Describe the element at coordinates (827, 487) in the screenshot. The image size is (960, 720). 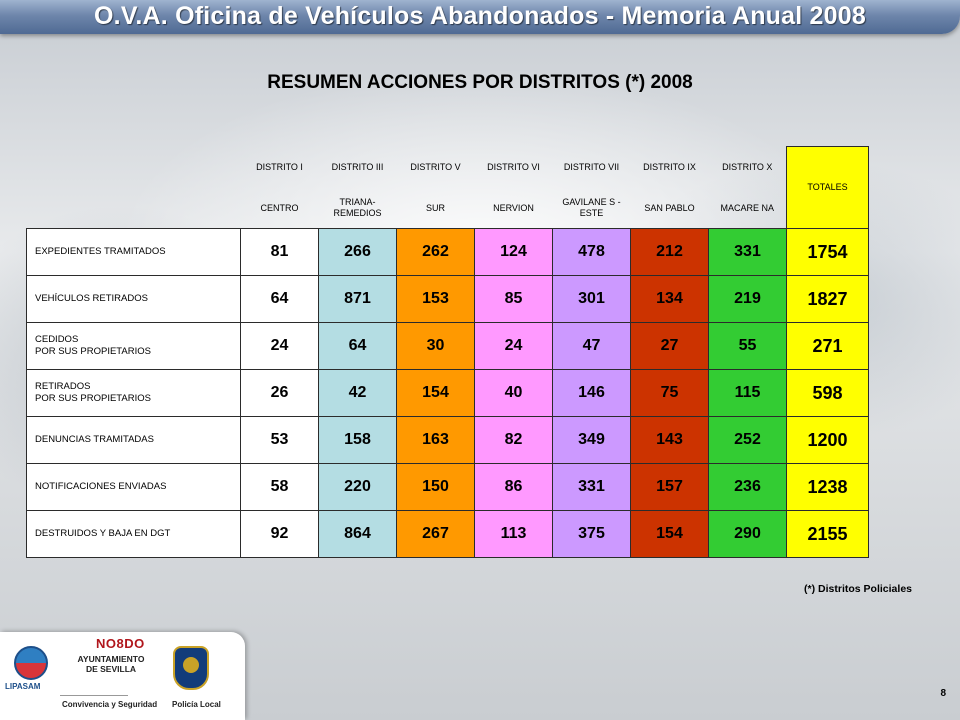
I see `total-cell: 1238` at that location.